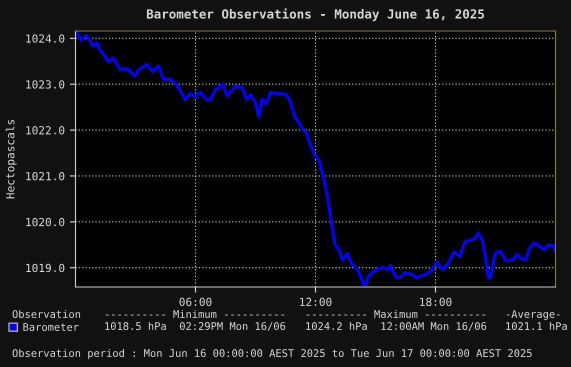 This screenshot has height=367, width=571. Describe the element at coordinates (196, 302) in the screenshot. I see `x-tick-label: 06:00` at that location.